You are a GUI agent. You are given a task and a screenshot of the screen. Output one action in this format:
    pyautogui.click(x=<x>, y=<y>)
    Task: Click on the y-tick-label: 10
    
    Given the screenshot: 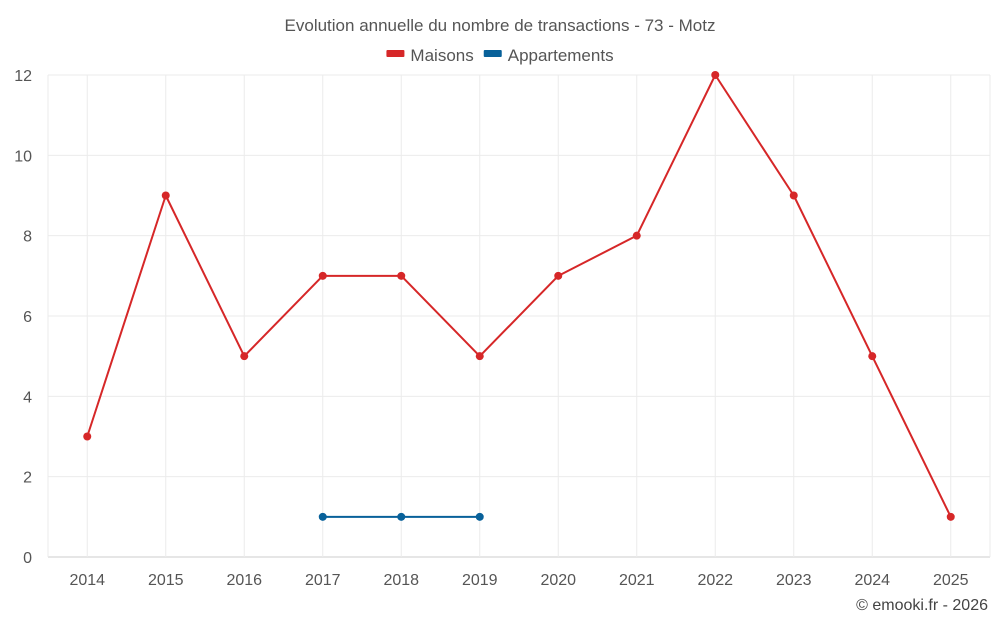 What is the action you would take?
    pyautogui.click(x=23, y=156)
    